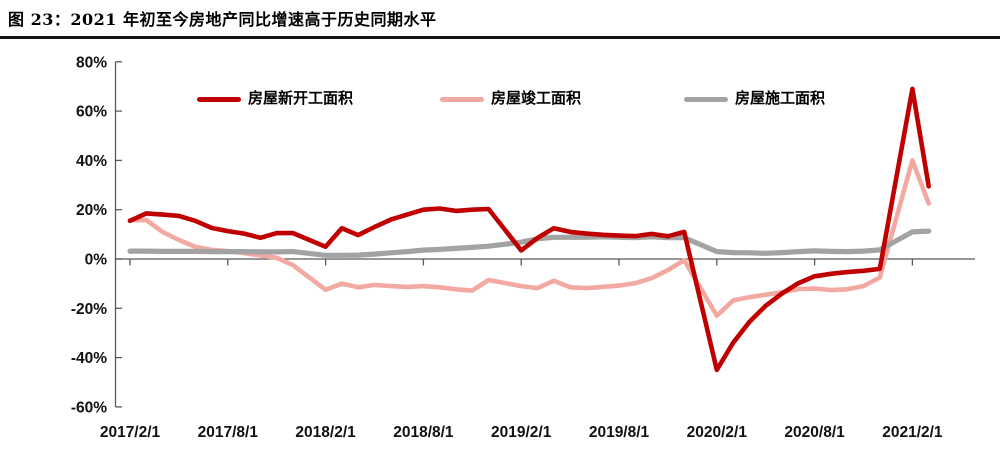 This screenshot has height=474, width=1000. I want to click on y-tick-label: 80%, so click(91, 62).